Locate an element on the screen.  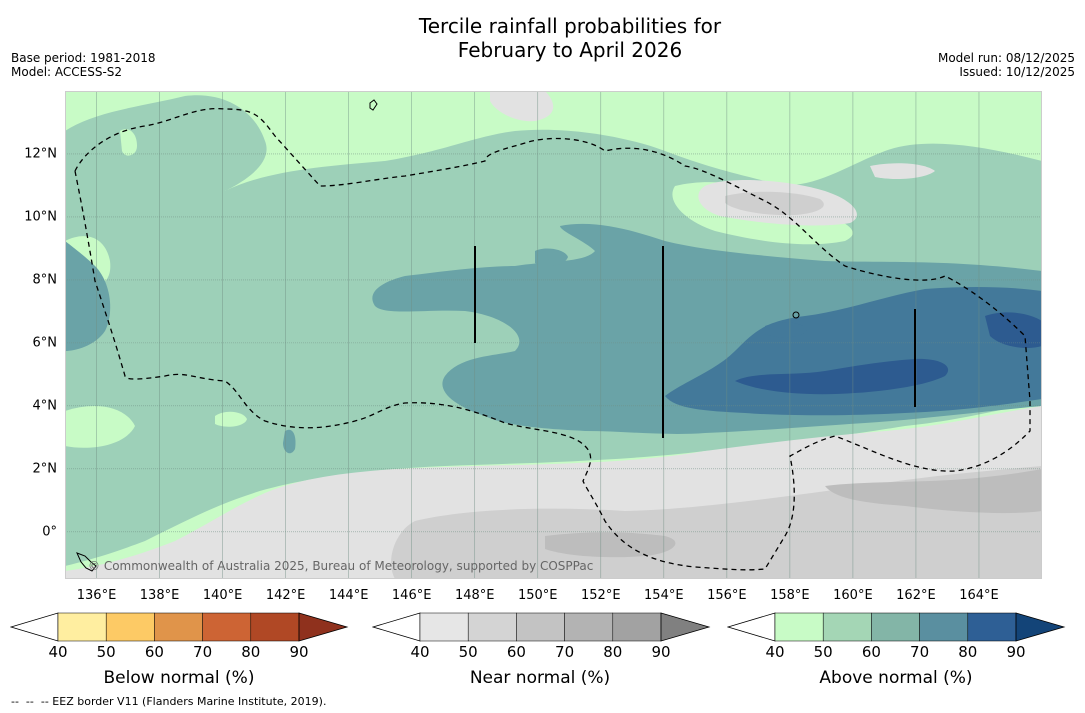
region-near-50-top is located at coordinates (774, 203).